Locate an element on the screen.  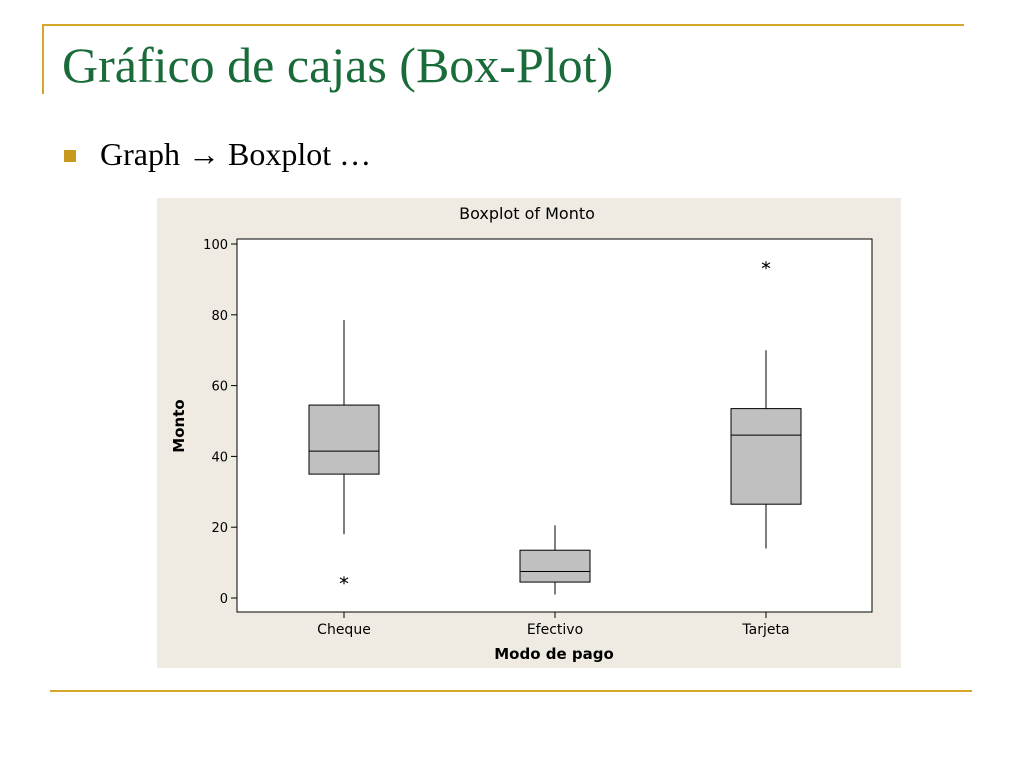
y-tick-label-80: 80 is located at coordinates (219, 316).